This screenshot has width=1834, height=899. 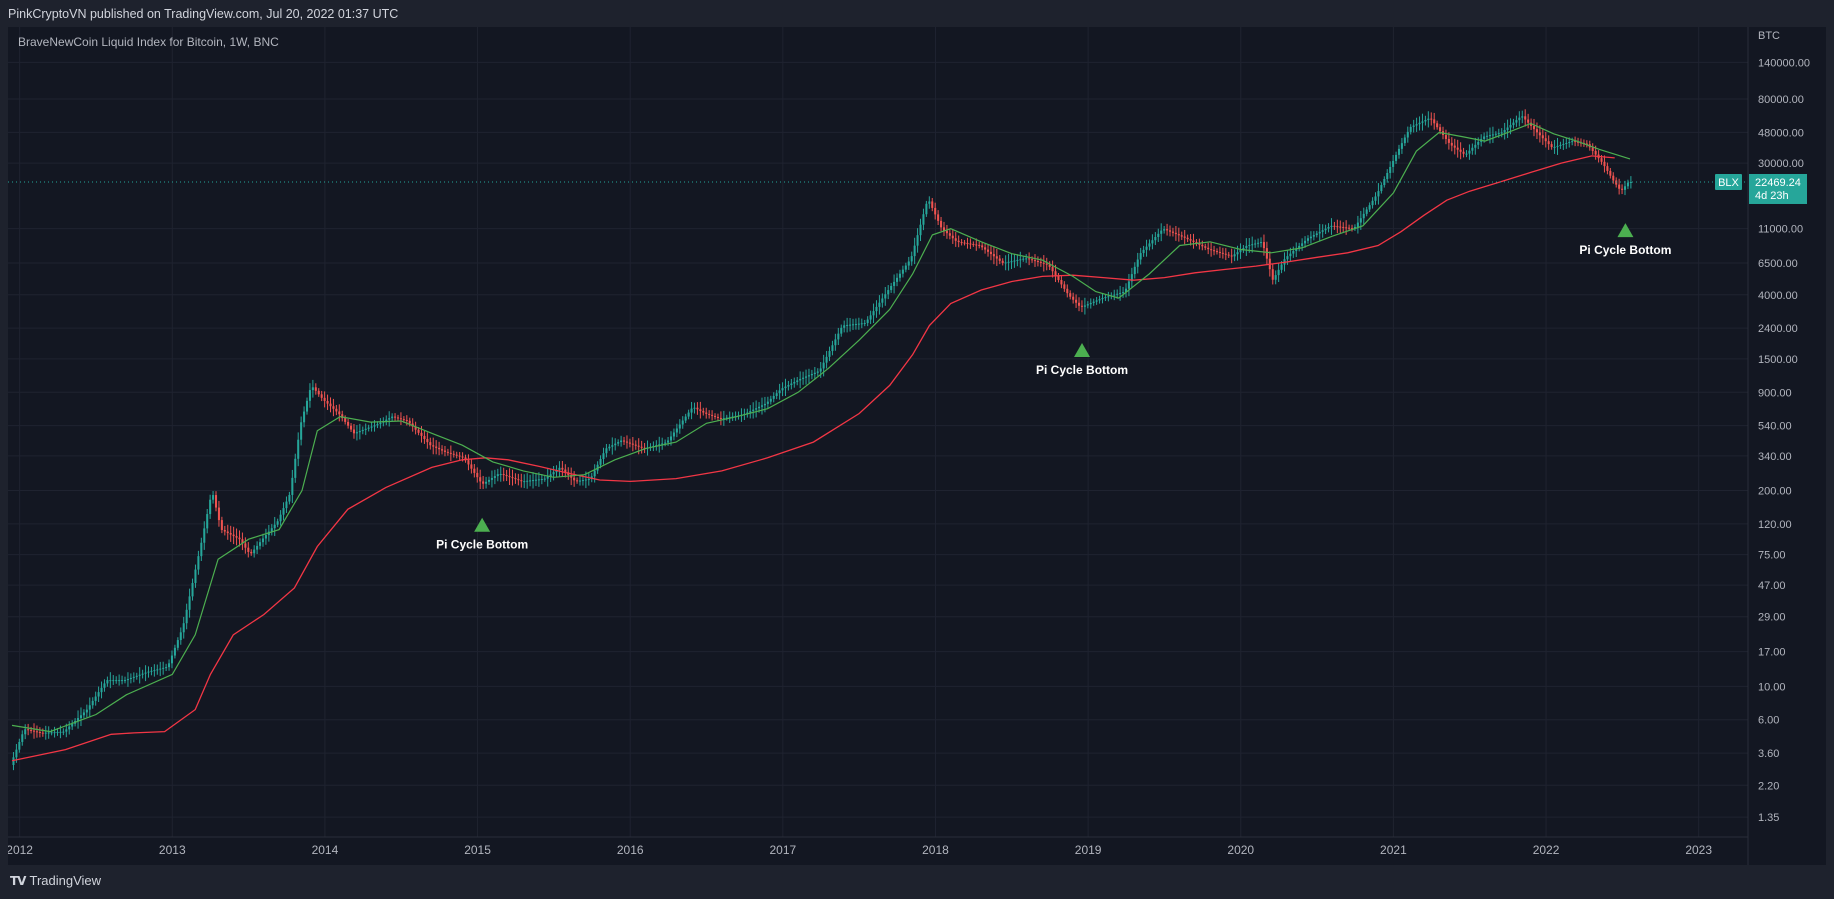 I want to click on y-tick-label: 75.00, so click(x=1772, y=556).